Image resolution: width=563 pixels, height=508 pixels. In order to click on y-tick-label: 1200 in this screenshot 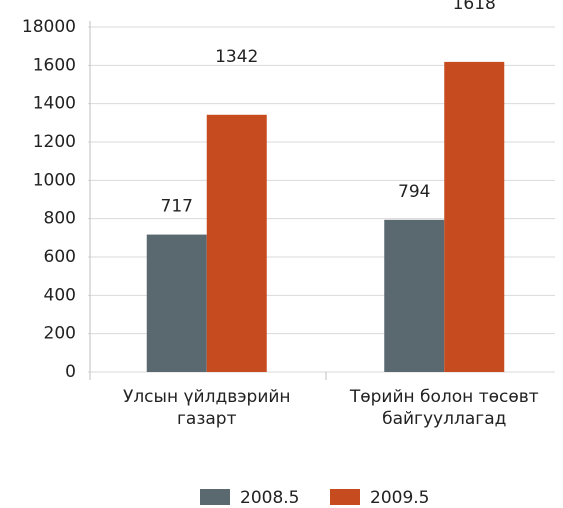, I will do `click(54, 142)`.